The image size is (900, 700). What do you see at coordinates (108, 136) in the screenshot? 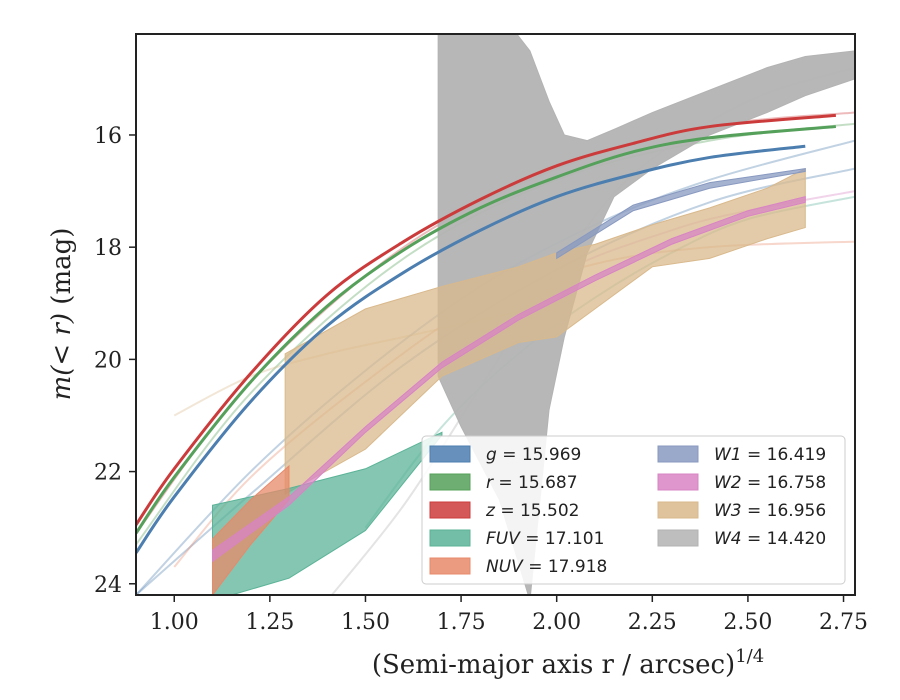
I see `y-tick-label: 16` at bounding box center [108, 136].